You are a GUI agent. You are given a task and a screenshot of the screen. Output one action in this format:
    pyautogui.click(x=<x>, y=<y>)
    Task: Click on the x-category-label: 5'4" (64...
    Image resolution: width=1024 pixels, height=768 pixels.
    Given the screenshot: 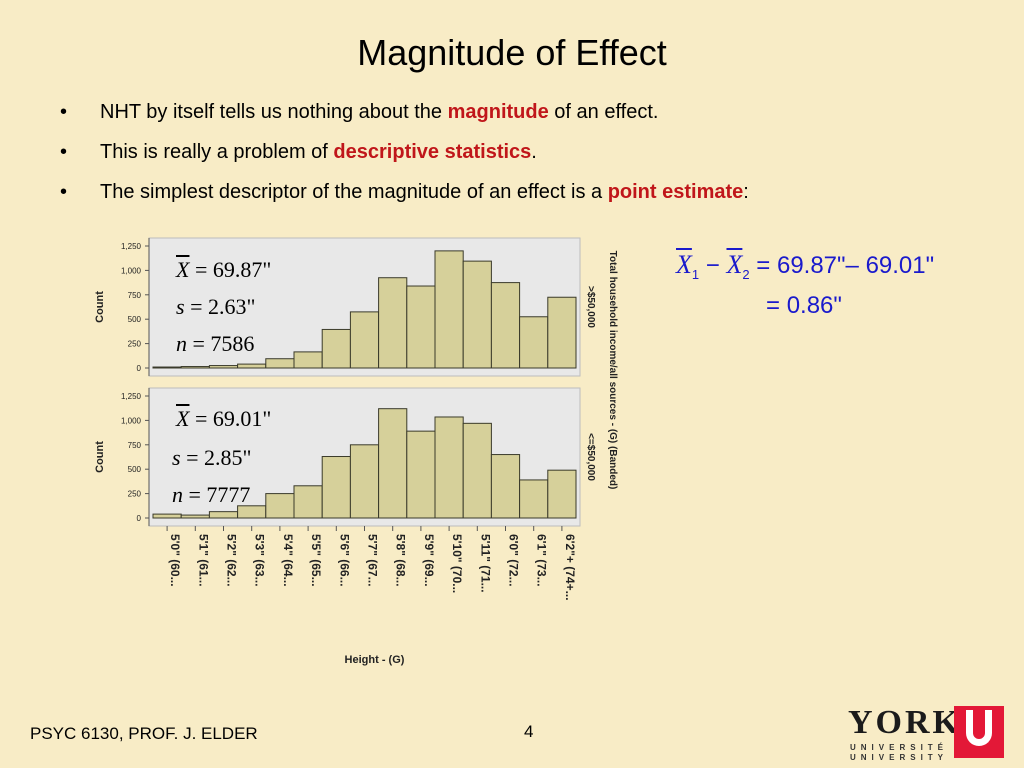 What is the action you would take?
    pyautogui.click(x=288, y=560)
    